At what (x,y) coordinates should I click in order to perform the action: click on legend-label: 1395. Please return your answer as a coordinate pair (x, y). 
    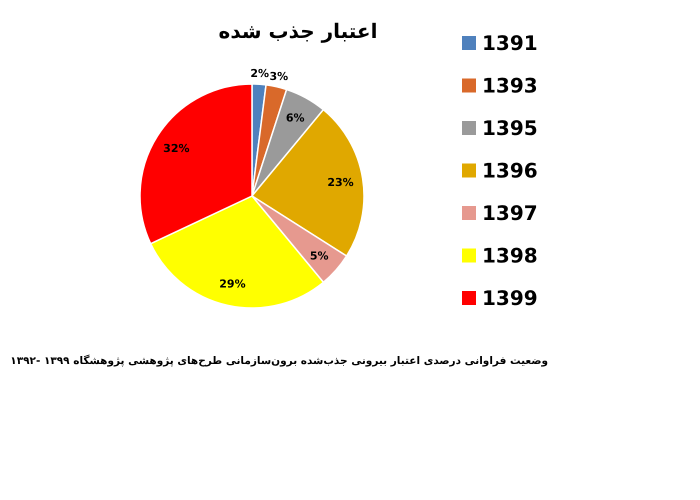
    Looking at the image, I should click on (510, 128).